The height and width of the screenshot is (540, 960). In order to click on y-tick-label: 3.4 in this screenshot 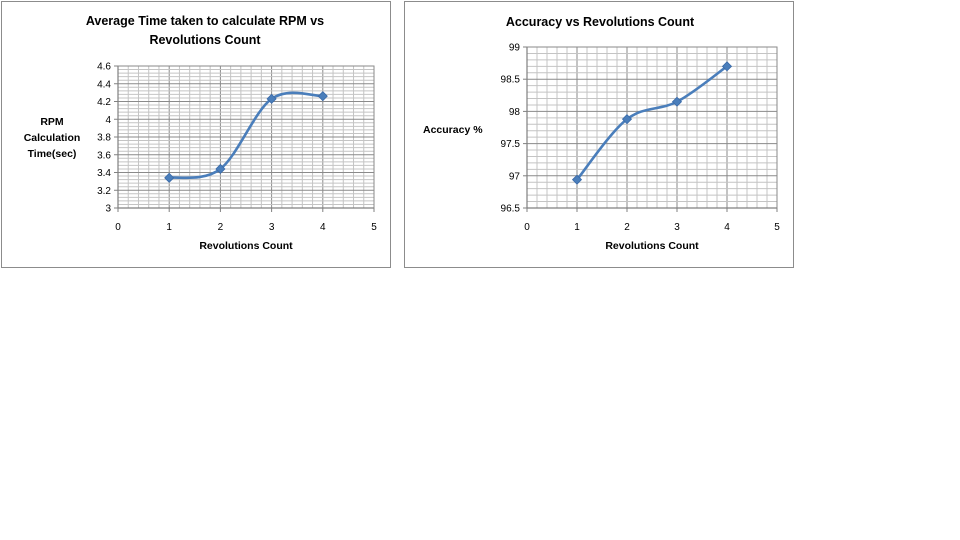, I will do `click(104, 173)`.